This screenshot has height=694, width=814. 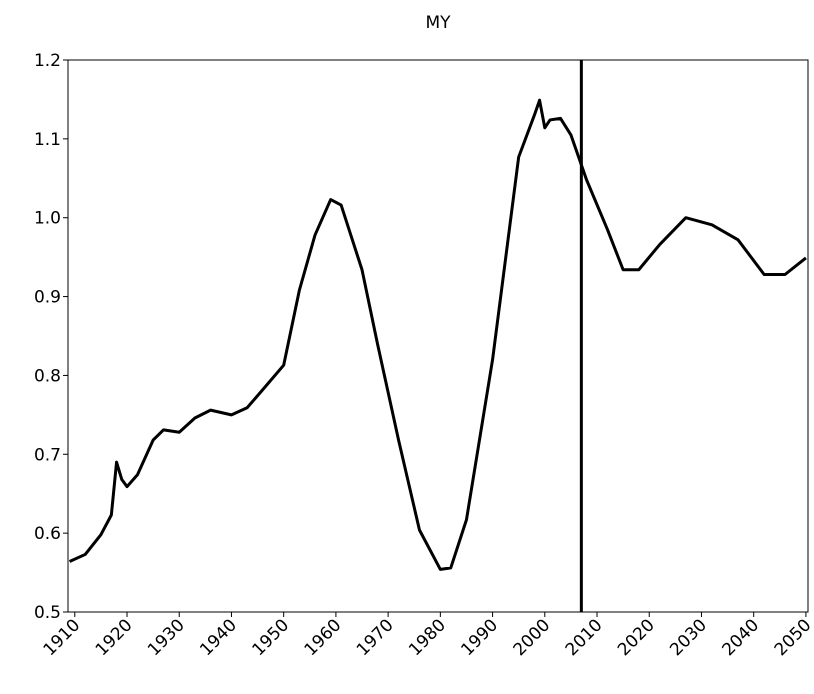 What do you see at coordinates (47, 534) in the screenshot?
I see `y-tick-label: 0.6` at bounding box center [47, 534].